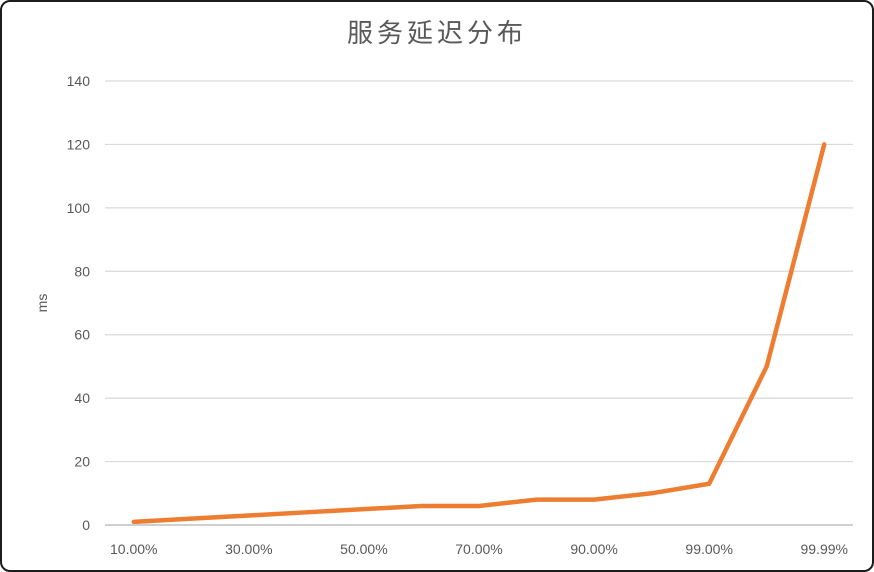  Describe the element at coordinates (79, 208) in the screenshot. I see `y-tick-label: 100` at that location.